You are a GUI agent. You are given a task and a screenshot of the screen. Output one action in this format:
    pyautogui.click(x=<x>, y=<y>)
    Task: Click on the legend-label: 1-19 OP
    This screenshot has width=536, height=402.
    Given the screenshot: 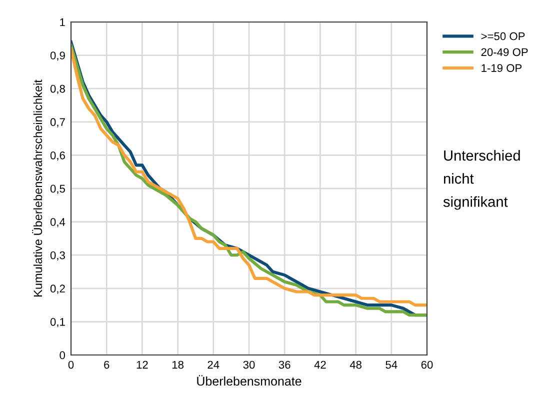 What is the action you would take?
    pyautogui.click(x=502, y=68)
    